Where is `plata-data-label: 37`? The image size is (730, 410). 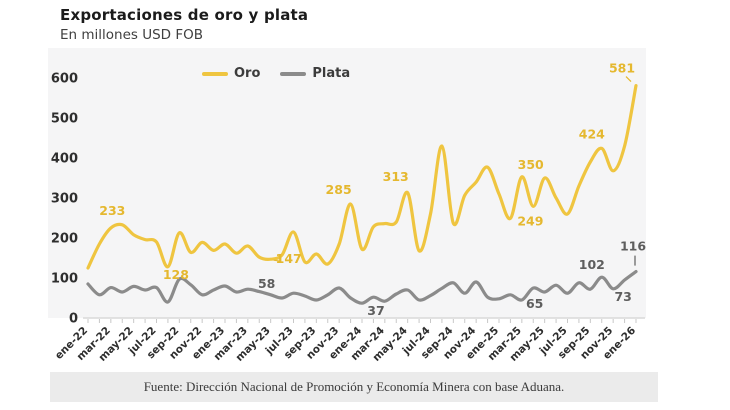 plata-data-label: 37 is located at coordinates (375, 310).